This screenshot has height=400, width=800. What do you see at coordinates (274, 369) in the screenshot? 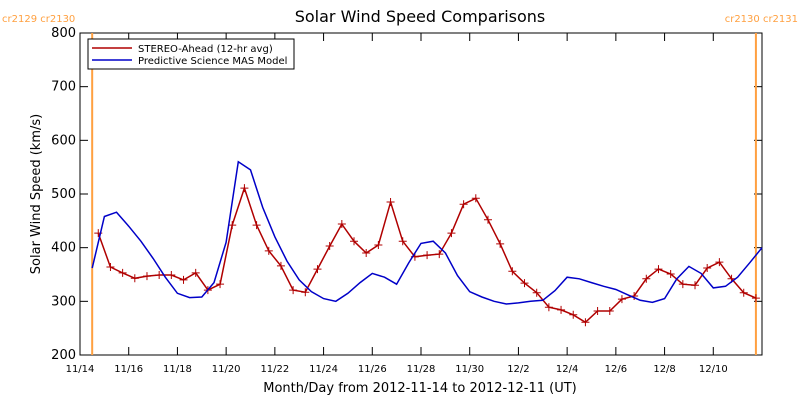
I see `x-tick-label: 11/22` at bounding box center [274, 369].